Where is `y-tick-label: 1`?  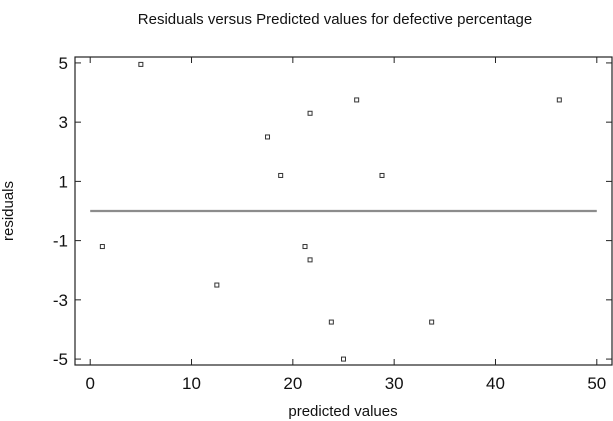 y-tick-label: 1 is located at coordinates (63, 181).